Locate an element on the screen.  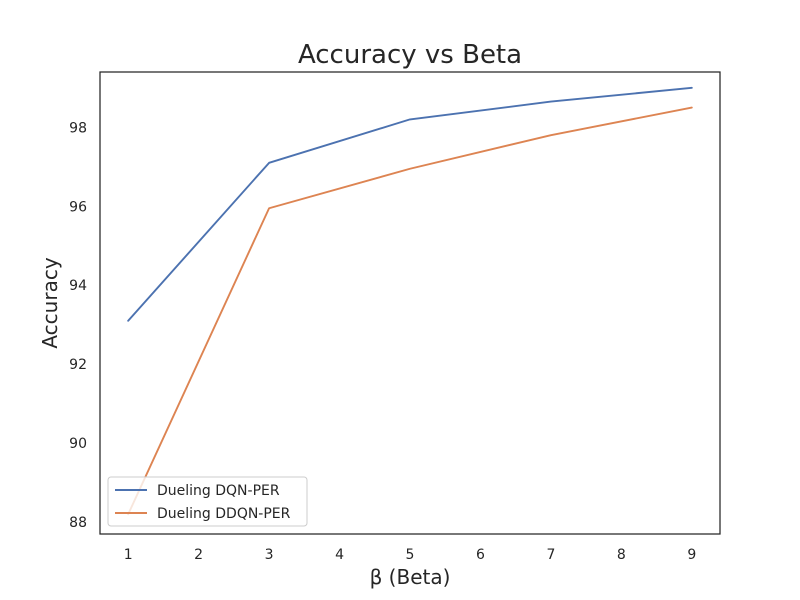
x-tick-label: 2 is located at coordinates (198, 555).